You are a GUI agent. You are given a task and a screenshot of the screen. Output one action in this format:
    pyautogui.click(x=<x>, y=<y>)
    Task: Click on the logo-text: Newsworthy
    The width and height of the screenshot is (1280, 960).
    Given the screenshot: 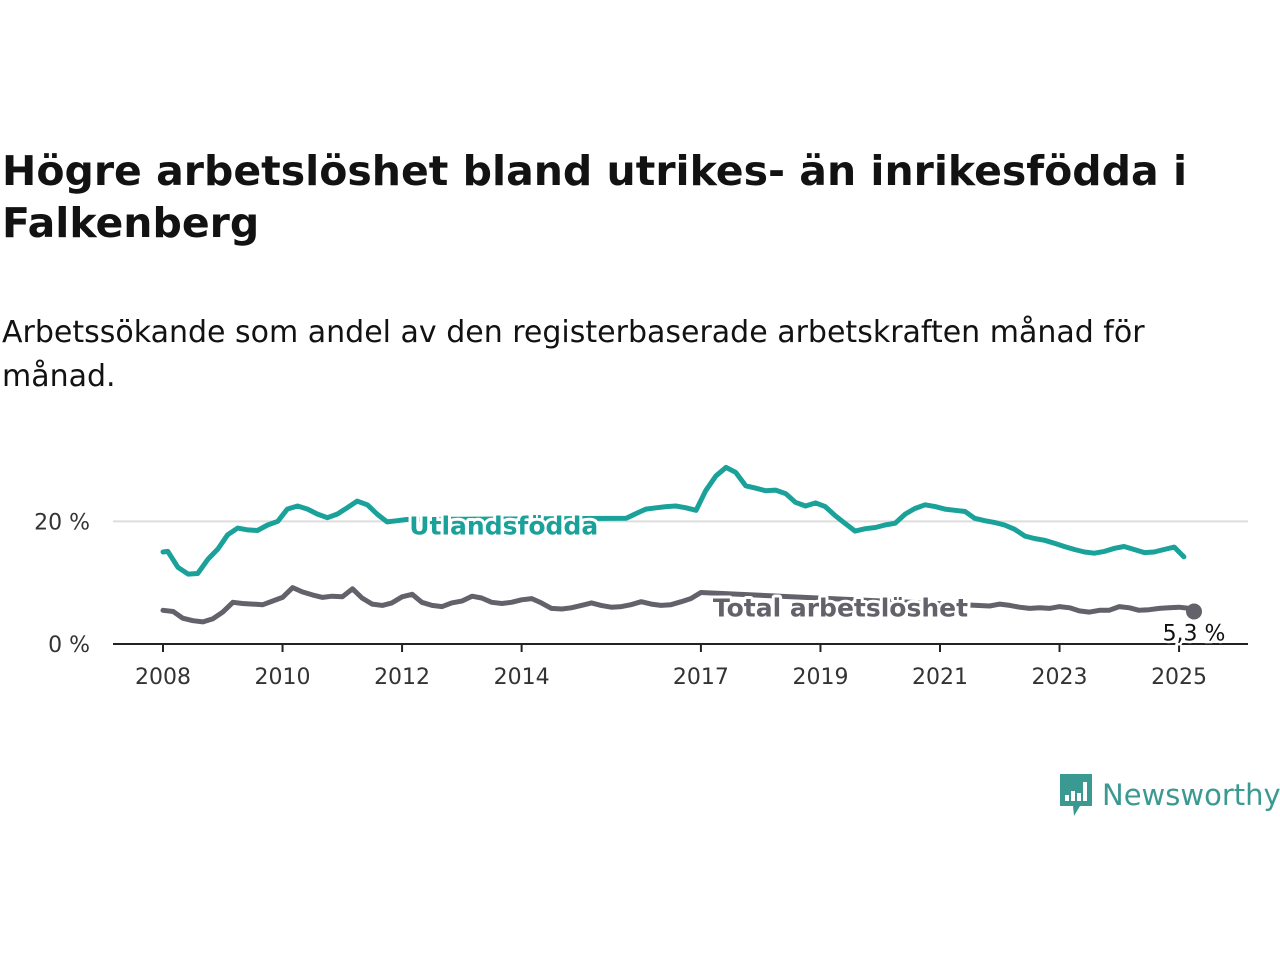 What is the action you would take?
    pyautogui.click(x=1191, y=795)
    